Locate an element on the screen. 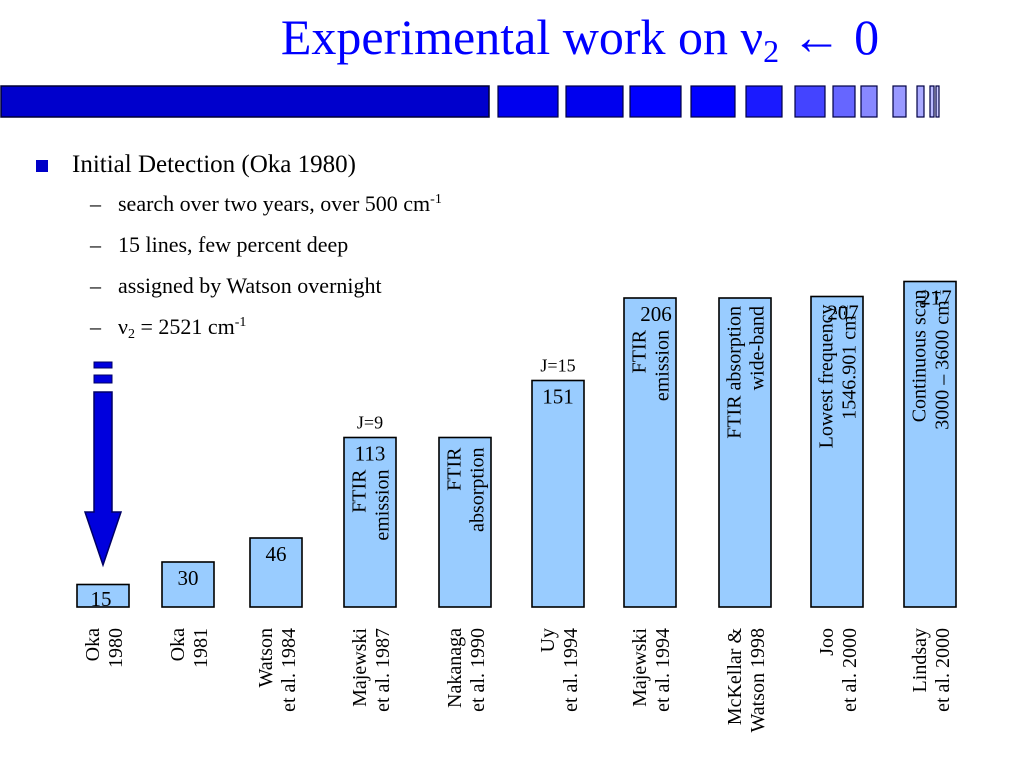 The image size is (1024, 768). sub-bullet-search: – search over two years, over 500 cm-1 is located at coordinates (334, 202).